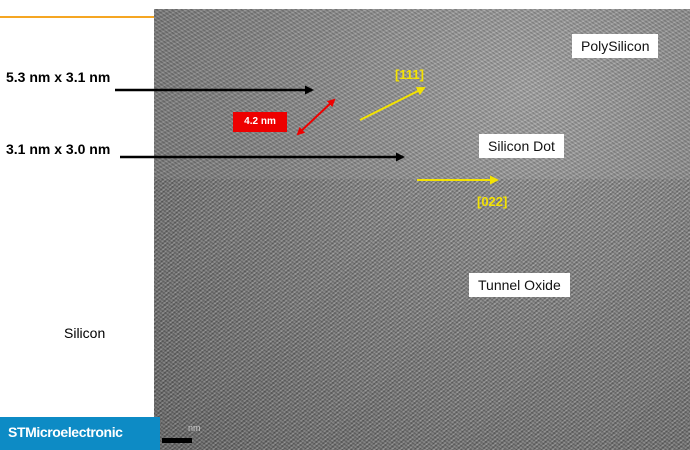 The image size is (690, 450). What do you see at coordinates (316, 117) in the screenshot?
I see `distance-arrow` at bounding box center [316, 117].